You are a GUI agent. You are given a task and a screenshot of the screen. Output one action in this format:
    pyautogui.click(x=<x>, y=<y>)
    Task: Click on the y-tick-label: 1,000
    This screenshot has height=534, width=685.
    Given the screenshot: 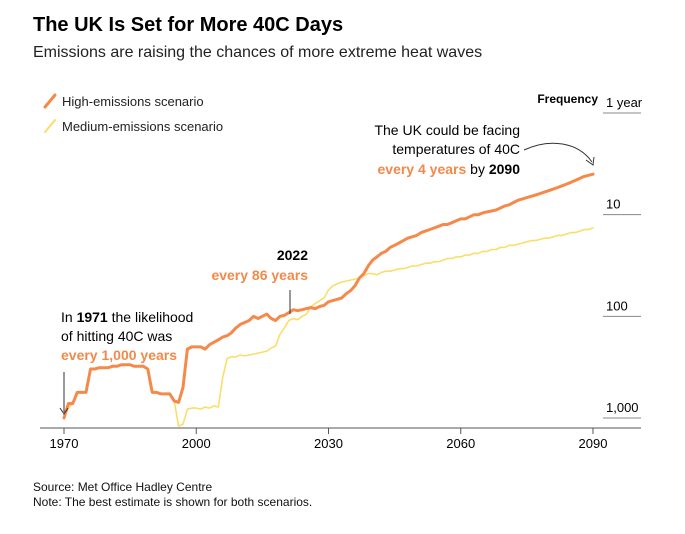 What is the action you would take?
    pyautogui.click(x=622, y=407)
    